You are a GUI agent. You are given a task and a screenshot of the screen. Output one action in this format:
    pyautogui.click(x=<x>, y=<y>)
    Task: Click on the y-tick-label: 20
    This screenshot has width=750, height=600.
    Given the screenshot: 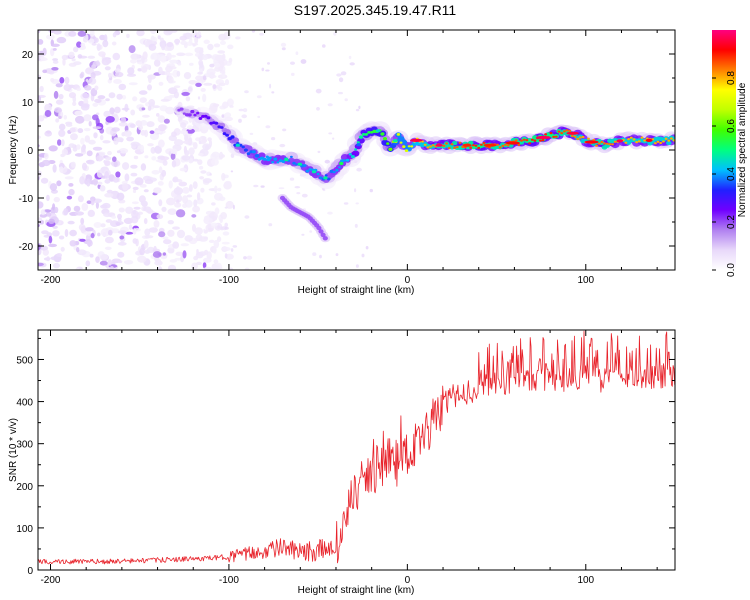 What is the action you would take?
    pyautogui.click(x=28, y=55)
    